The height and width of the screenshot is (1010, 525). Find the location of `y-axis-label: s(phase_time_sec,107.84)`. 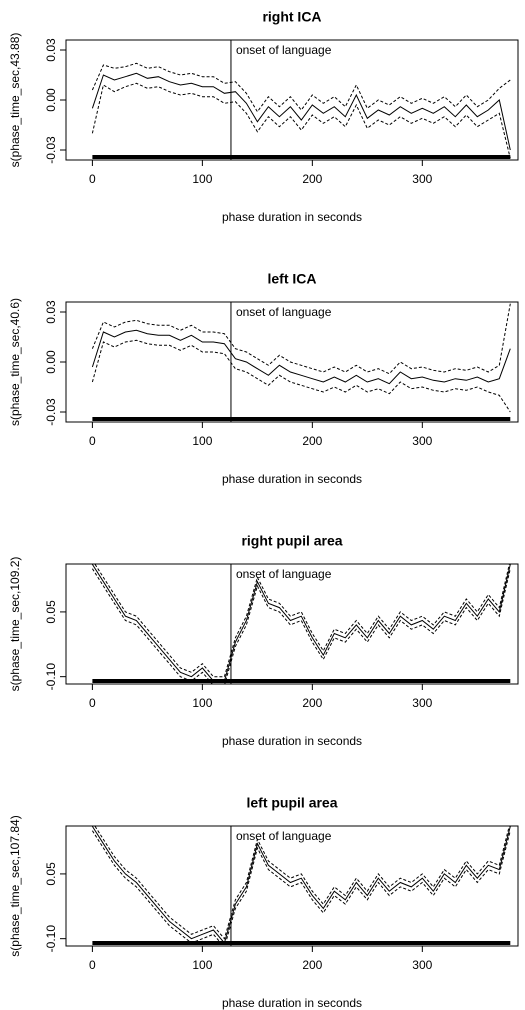

y-axis-label: s(phase_time_sec,107.84) is located at coordinates (15, 885).